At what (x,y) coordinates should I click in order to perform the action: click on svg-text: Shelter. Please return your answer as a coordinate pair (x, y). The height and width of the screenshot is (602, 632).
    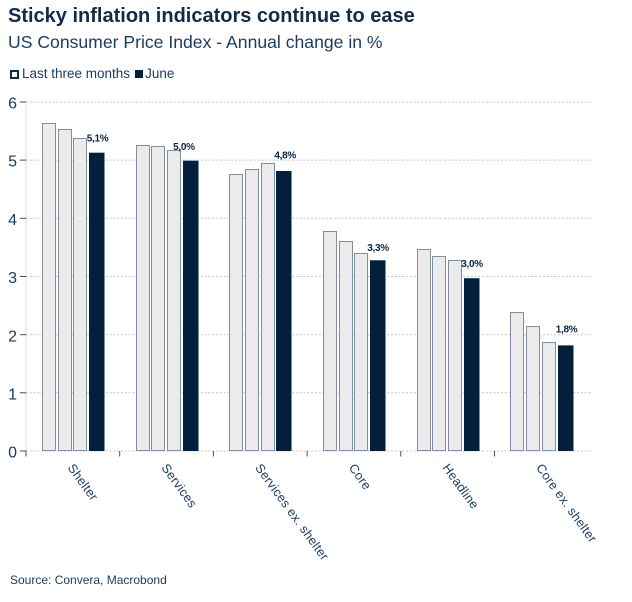
    Looking at the image, I should click on (83, 482).